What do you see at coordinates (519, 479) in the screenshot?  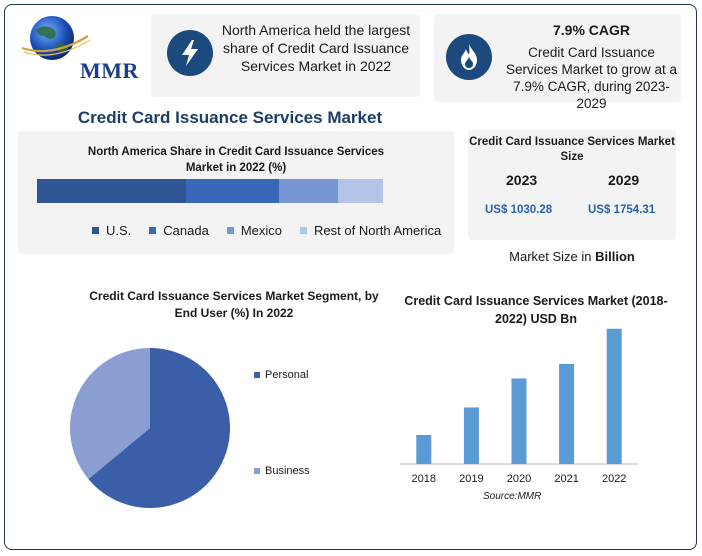 I see `x-tick-label-2020: 2020` at bounding box center [519, 479].